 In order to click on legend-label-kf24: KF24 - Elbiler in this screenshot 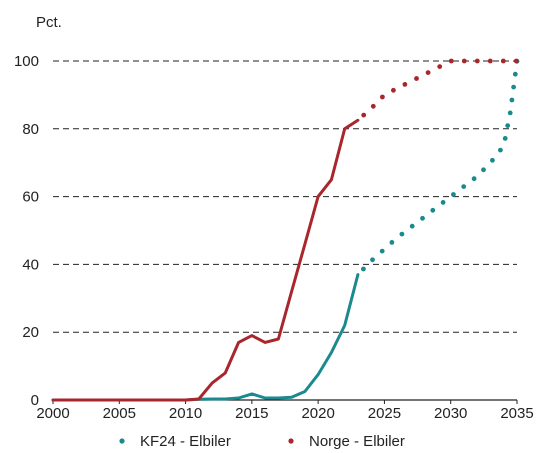, I will do `click(185, 441)`.